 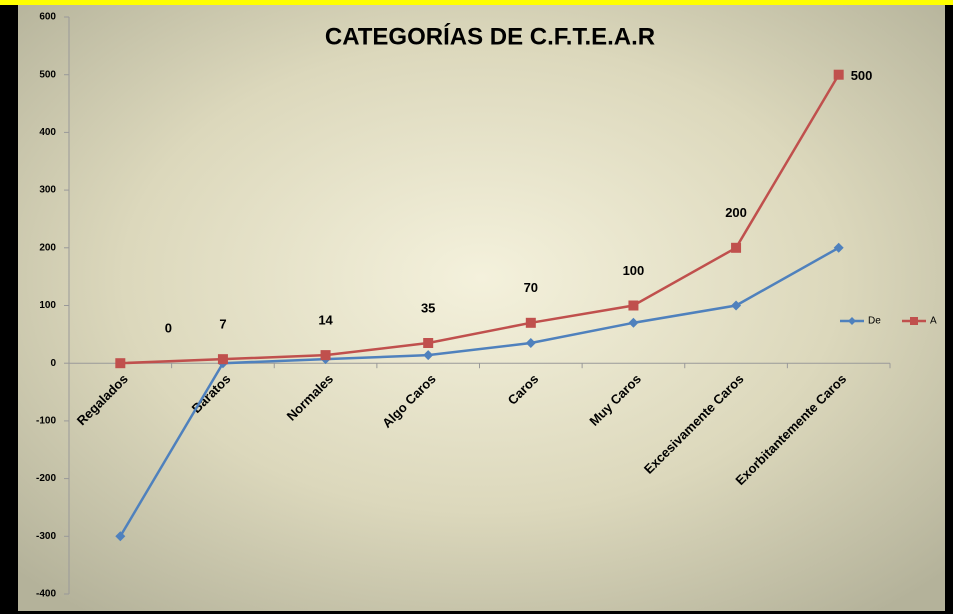 I want to click on data-label: 200, so click(x=736, y=212).